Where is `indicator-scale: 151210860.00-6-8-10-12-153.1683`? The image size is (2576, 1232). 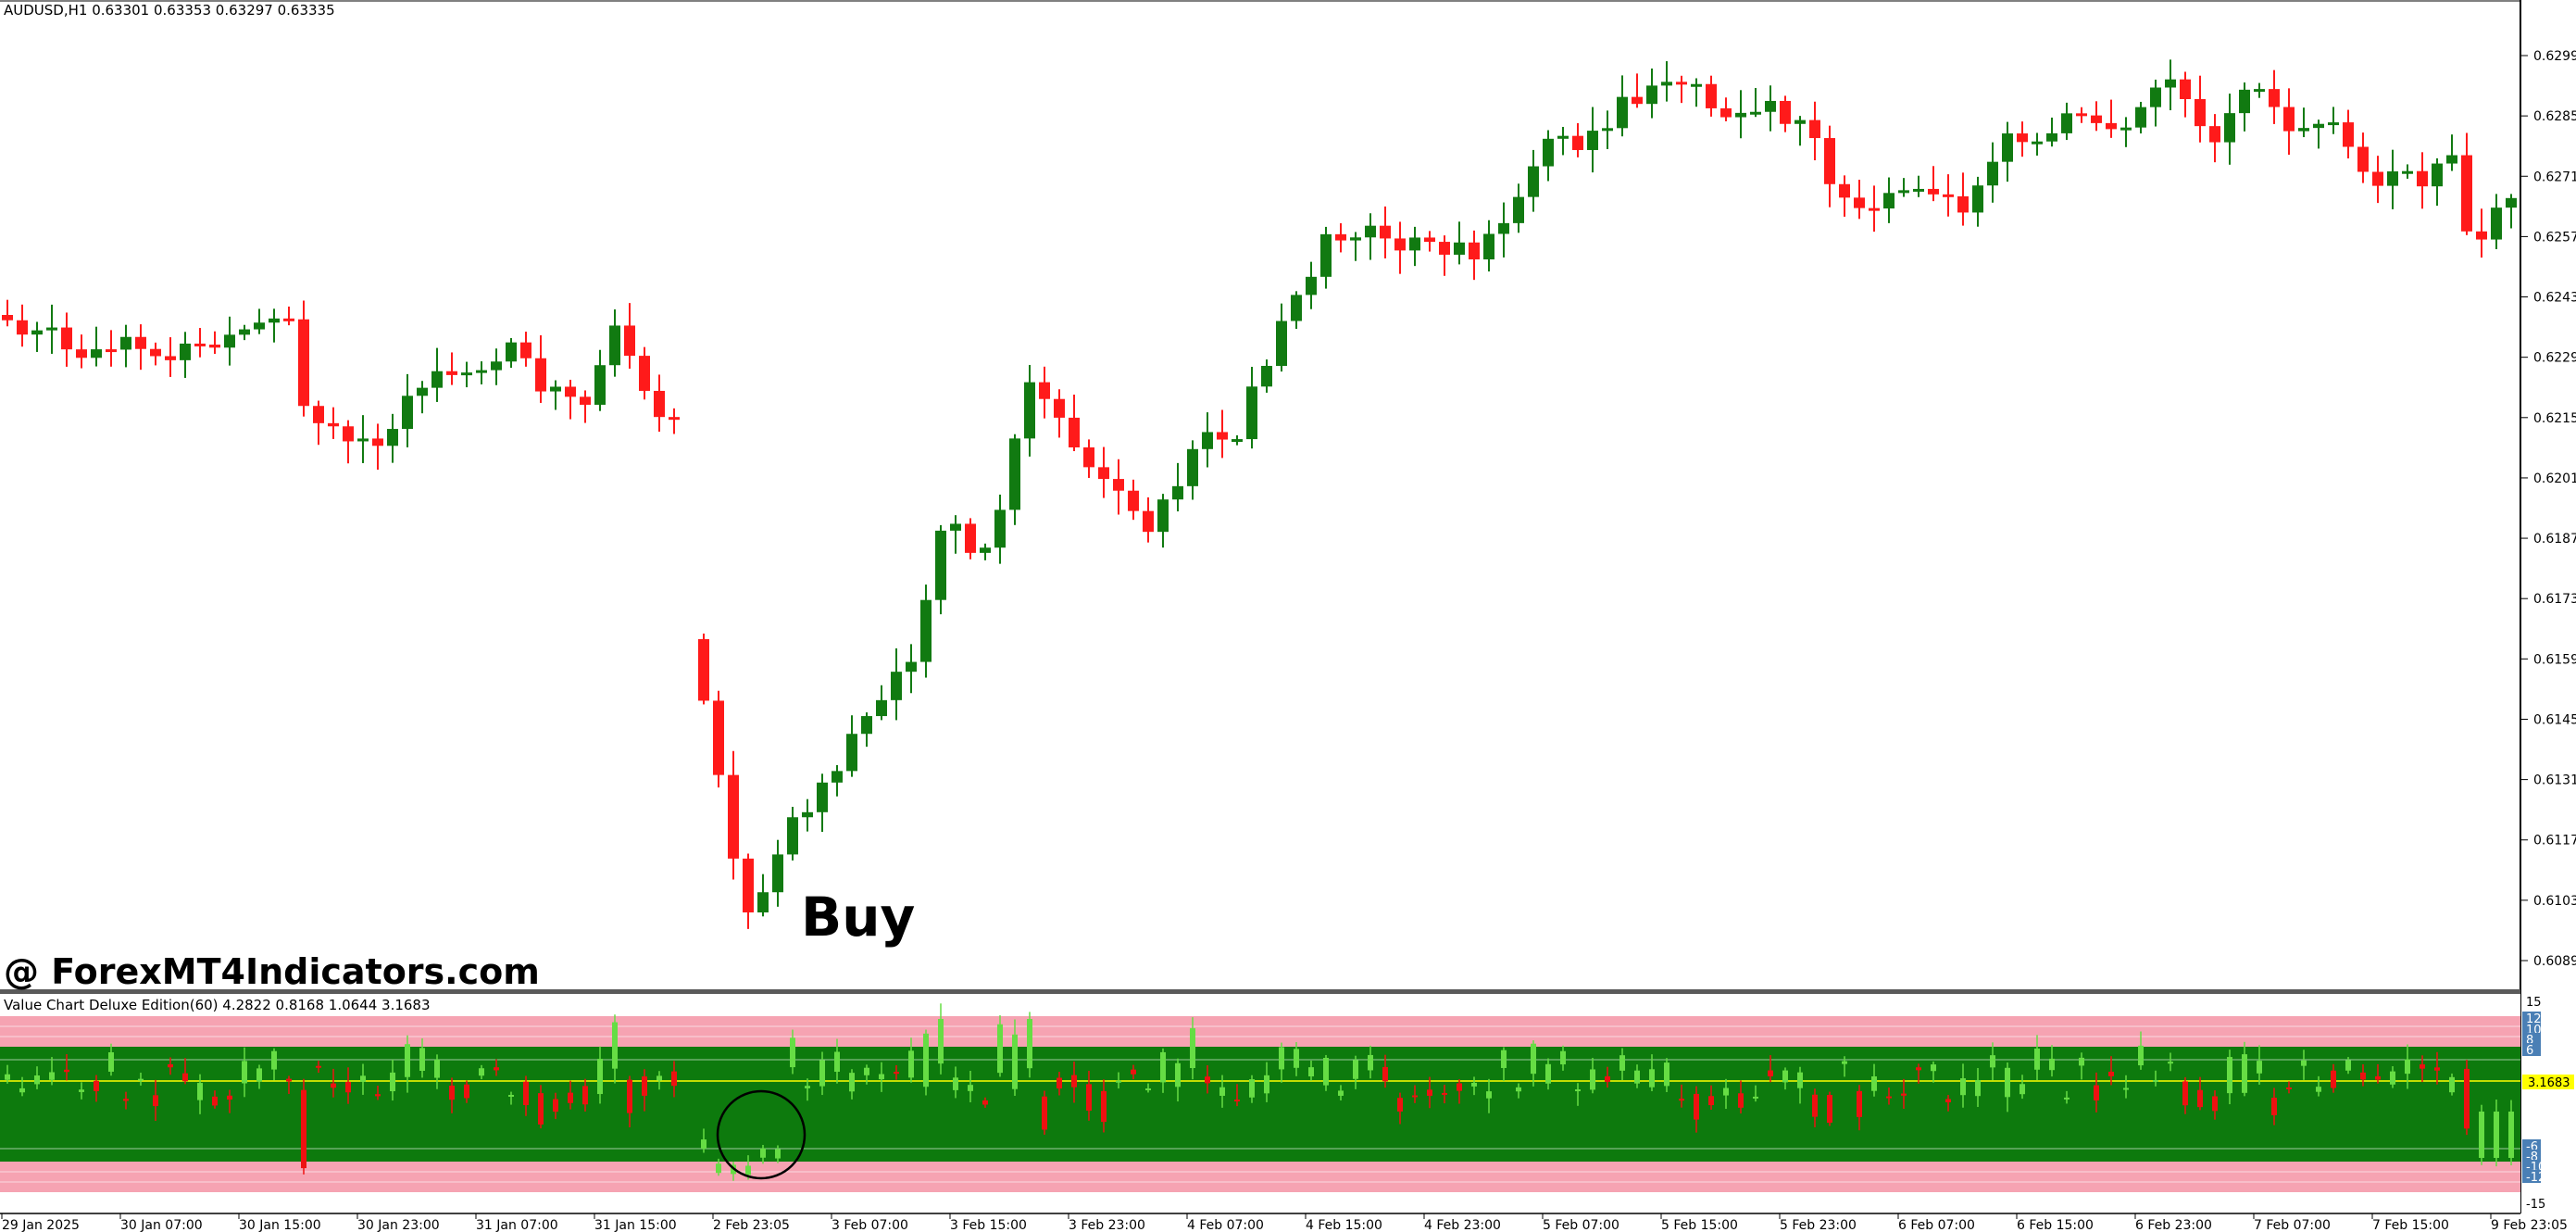
indicator-scale: 151210860.00-6-8-10-12-153.1683 is located at coordinates (2548, 1104).